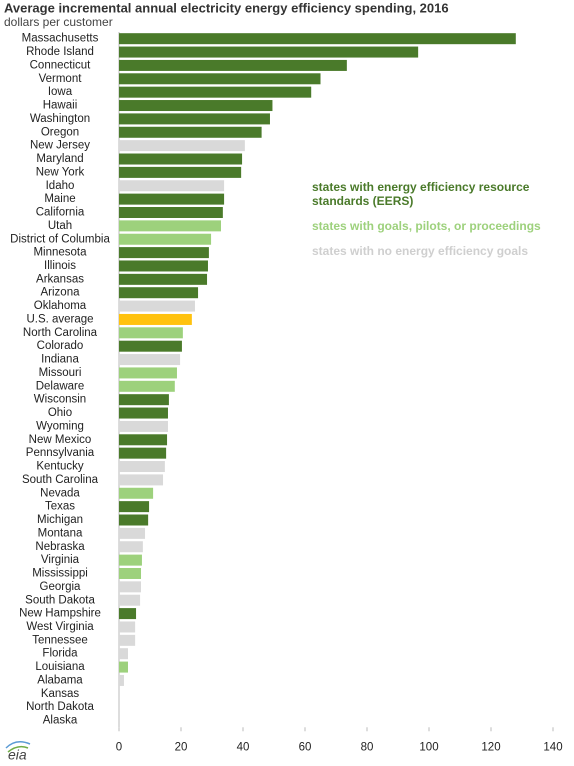 Image resolution: width=574 pixels, height=766 pixels. I want to click on y-tick-label: California, so click(60, 213).